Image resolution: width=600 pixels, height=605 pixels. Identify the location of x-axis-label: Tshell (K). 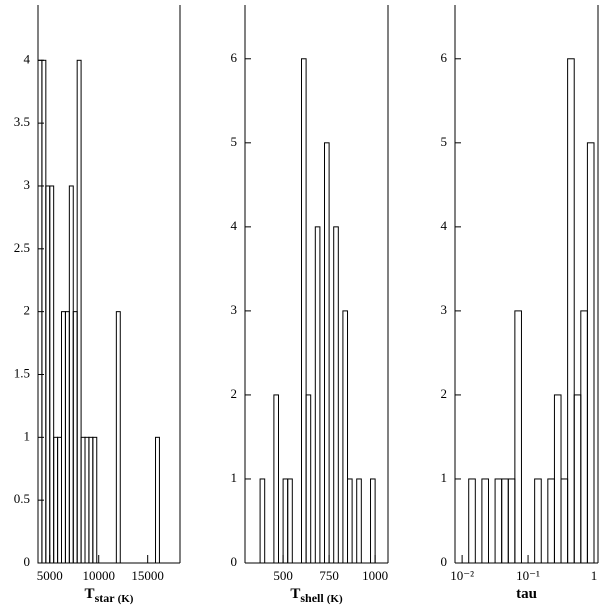
(316, 595).